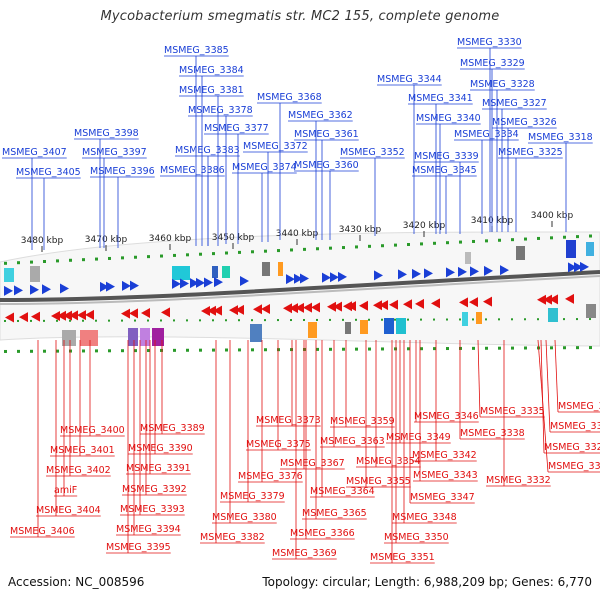 This screenshot has height=600, width=600. What do you see at coordinates (572, 447) in the screenshot?
I see `reverse-gene-label: MSMEG_3323` at bounding box center [572, 447].